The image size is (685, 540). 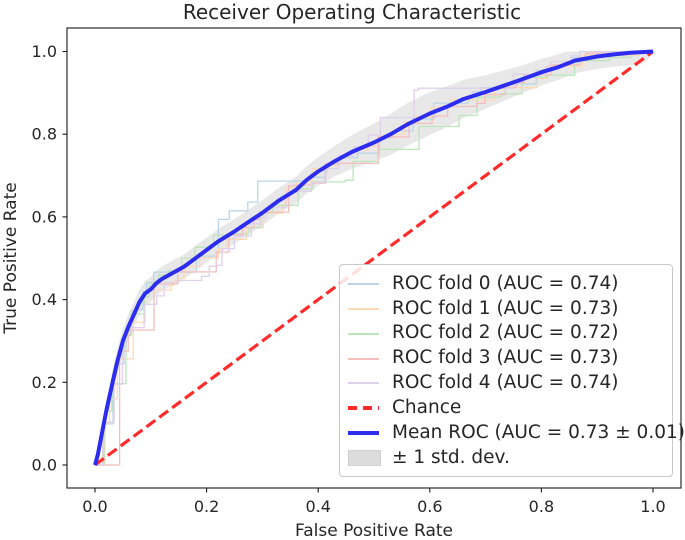 I want to click on x-axis-ticks: 0.0 0.2 0.4 0.6 0.8 1.0, so click(x=374, y=502).